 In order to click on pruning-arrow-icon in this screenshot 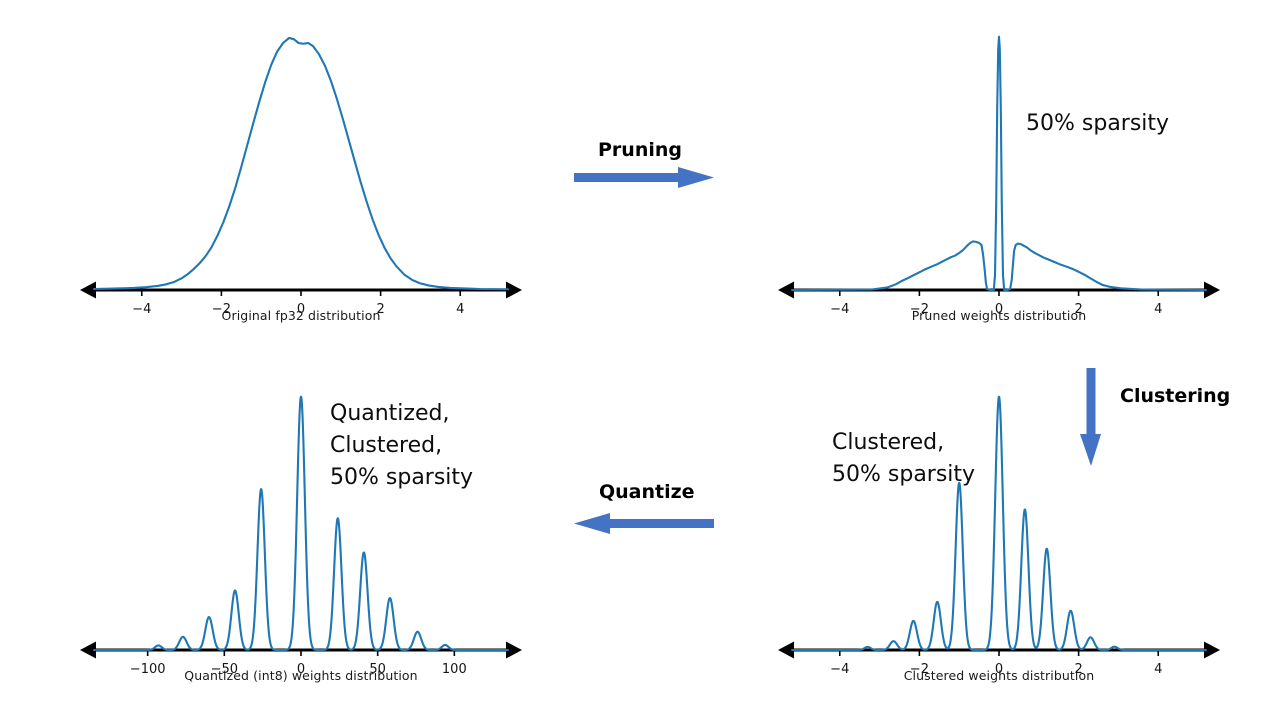, I will do `click(644, 177)`.